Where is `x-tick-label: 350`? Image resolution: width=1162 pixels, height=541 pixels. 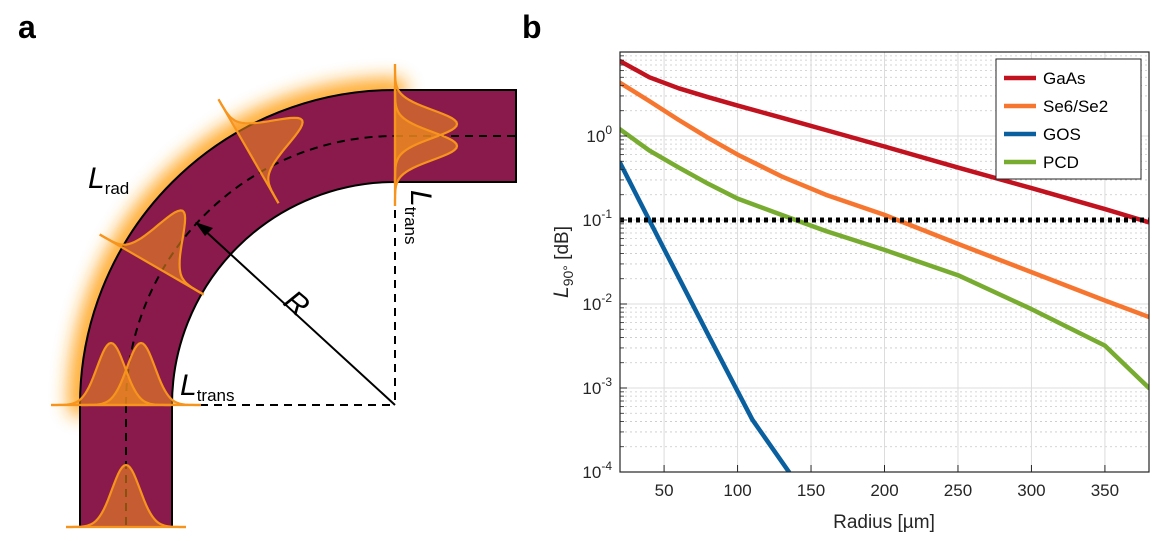 x-tick-label: 350 is located at coordinates (1105, 490).